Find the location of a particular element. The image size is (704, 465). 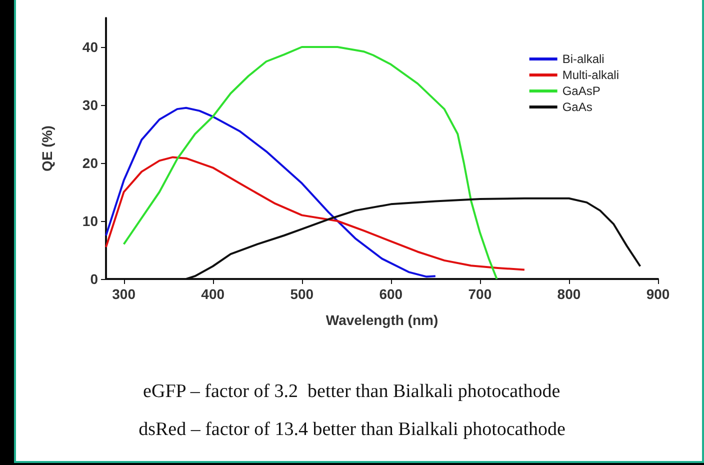

legend-label: GaAsP is located at coordinates (581, 91).